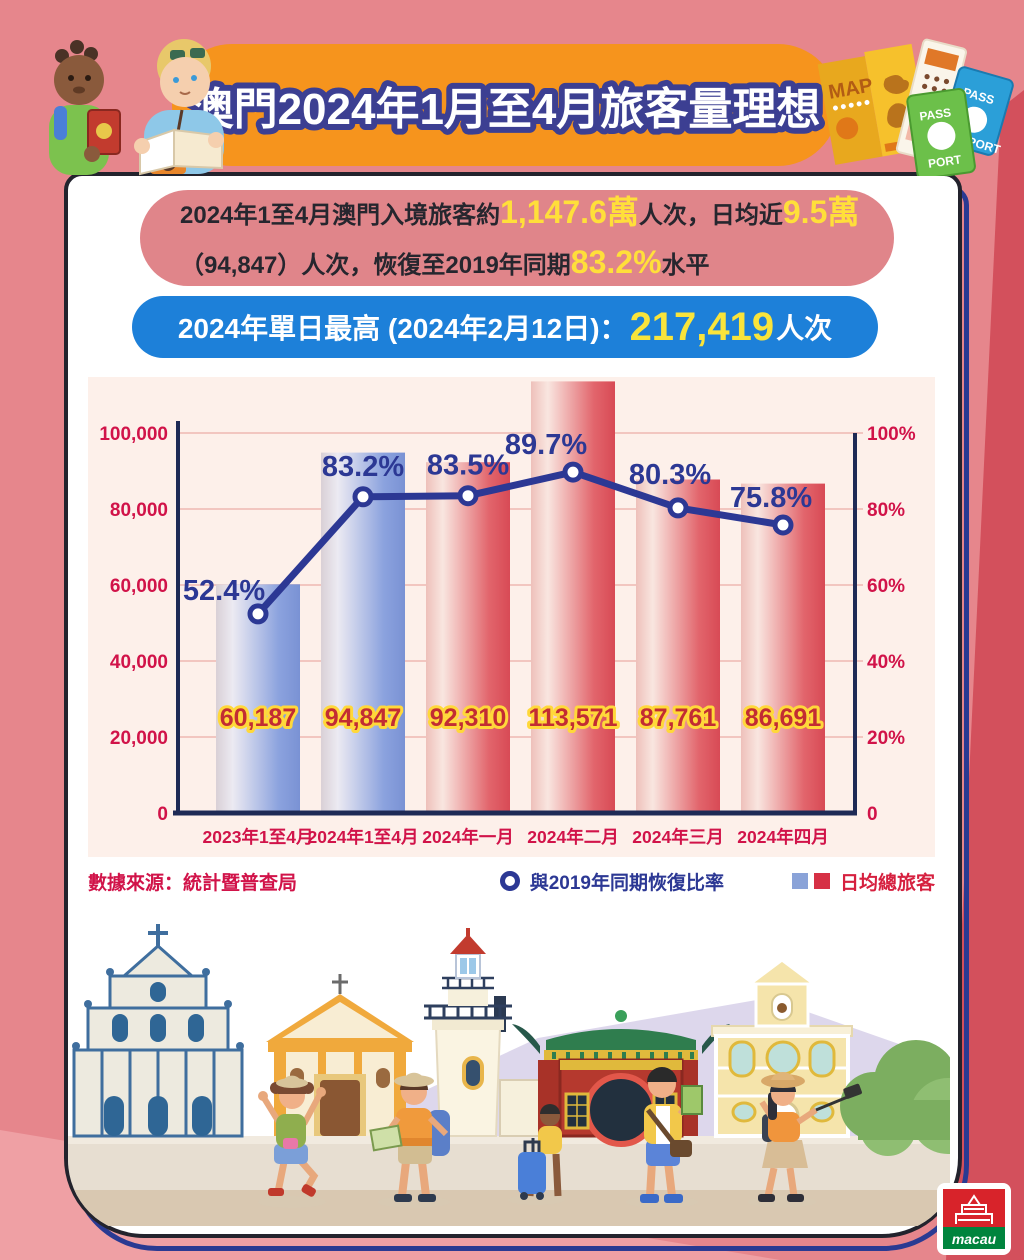 The height and width of the screenshot is (1260, 1024). What do you see at coordinates (621, 1078) in the screenshot?
I see `ama-temple` at bounding box center [621, 1078].